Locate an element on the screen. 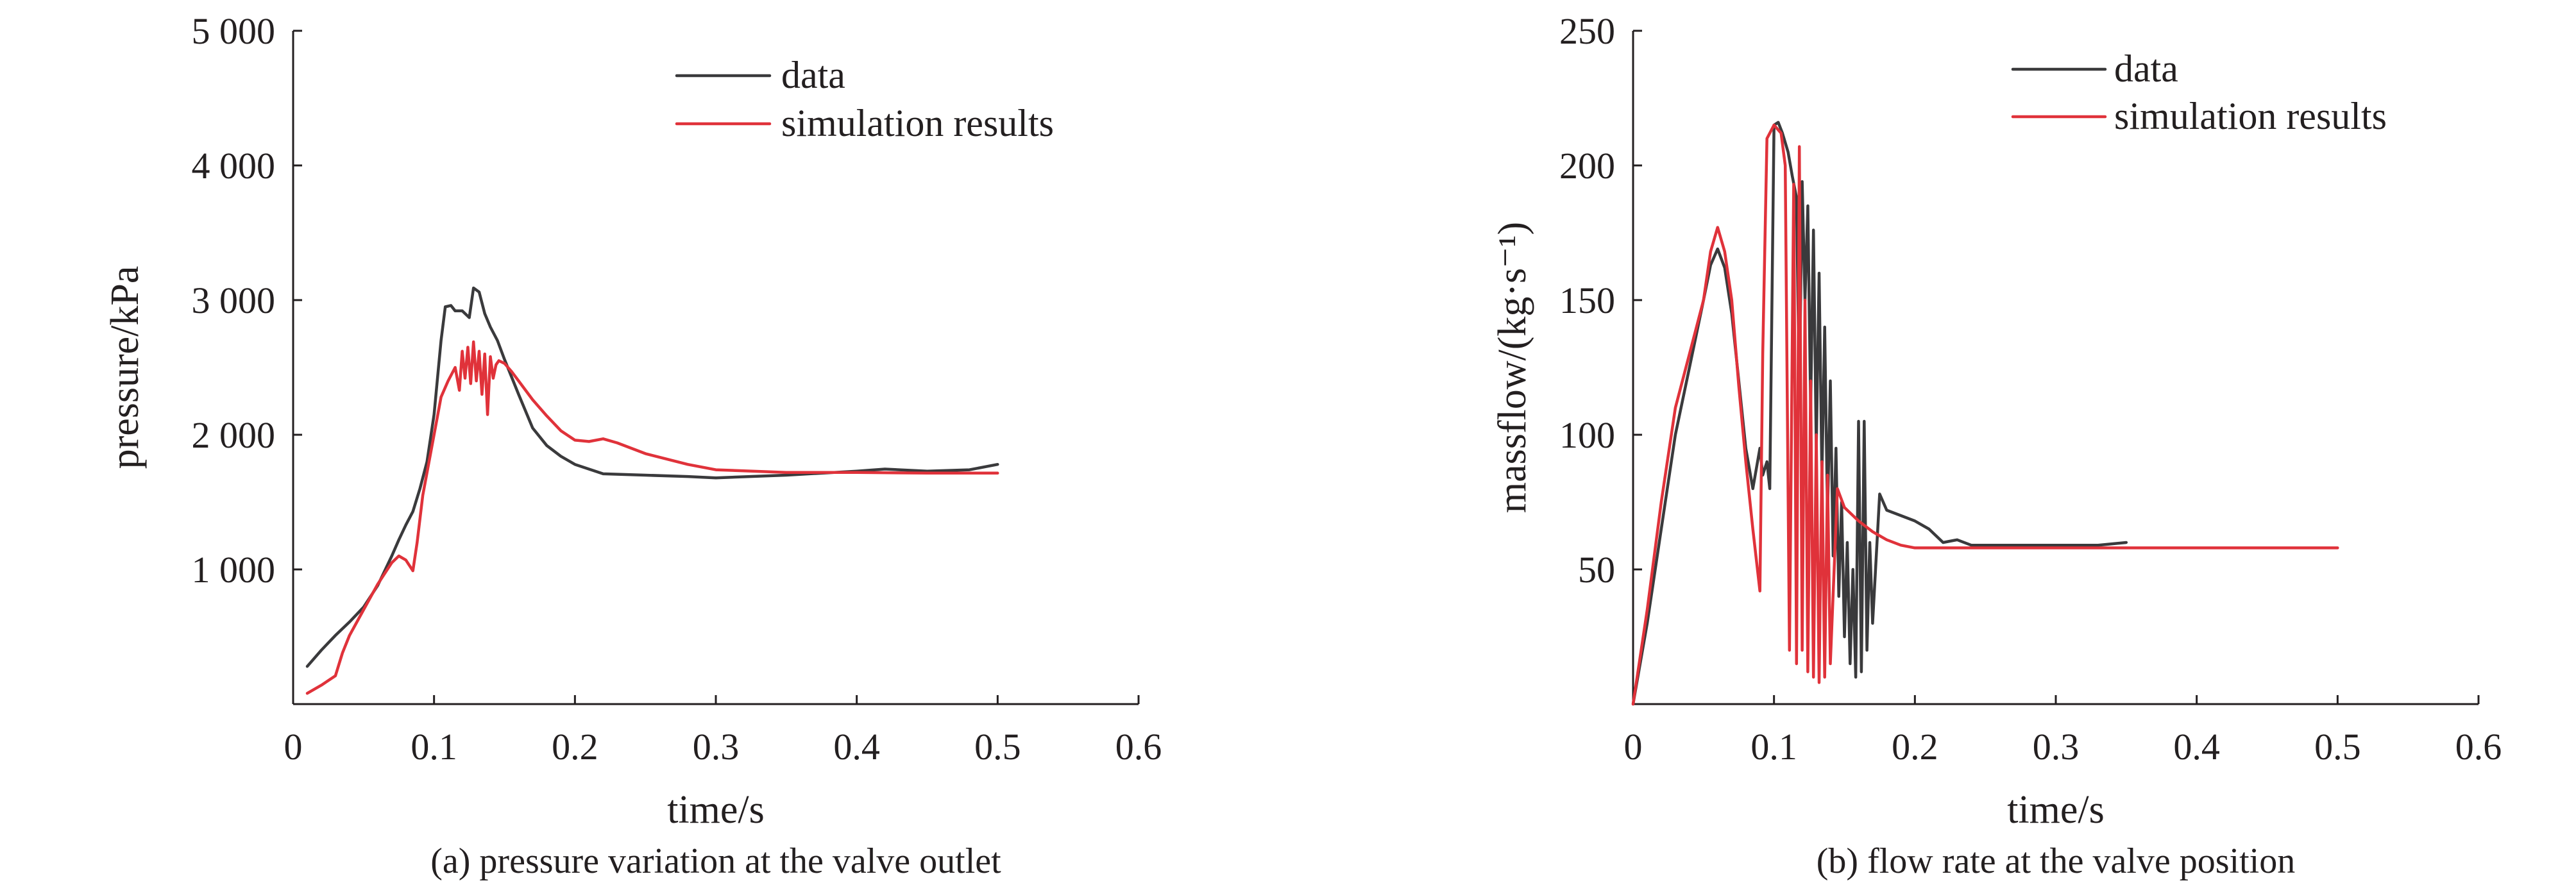 Image resolution: width=2576 pixels, height=883 pixels. chart-a-x-ticks: 0 0.1 0.2 0.3 0.4 0.5 0.6 is located at coordinates (723, 731).